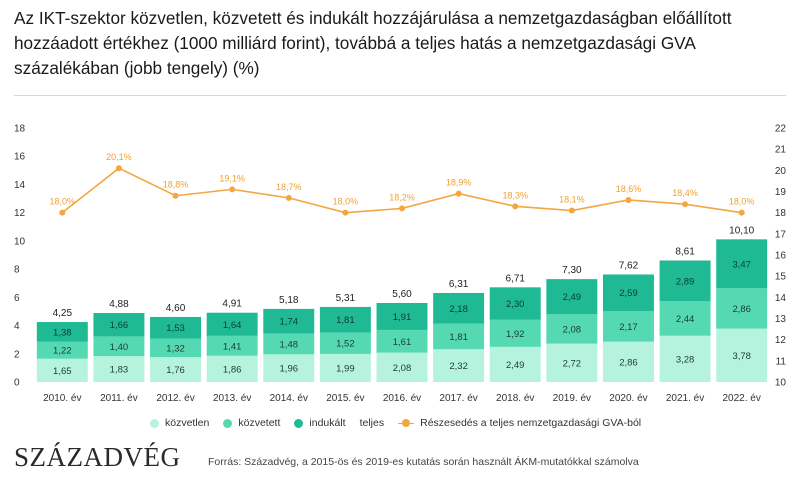 This screenshot has height=500, width=800. I want to click on x-tick-label: 2010. év, so click(62, 398).